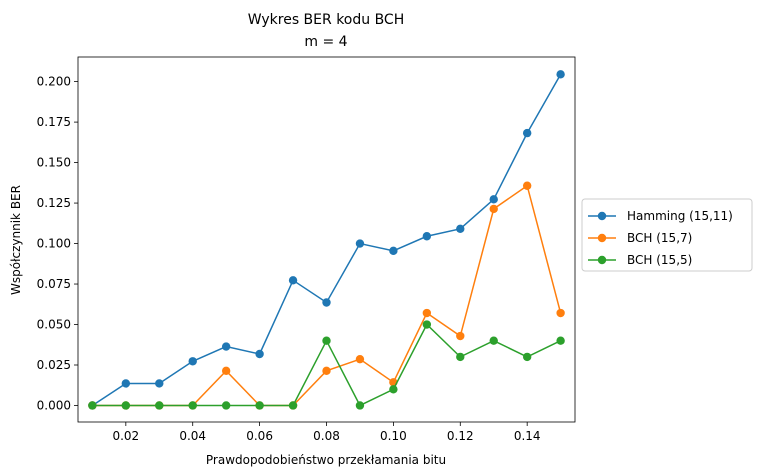 Image resolution: width=764 pixels, height=476 pixels. I want to click on y-tick-label: 0.200, so click(54, 82).